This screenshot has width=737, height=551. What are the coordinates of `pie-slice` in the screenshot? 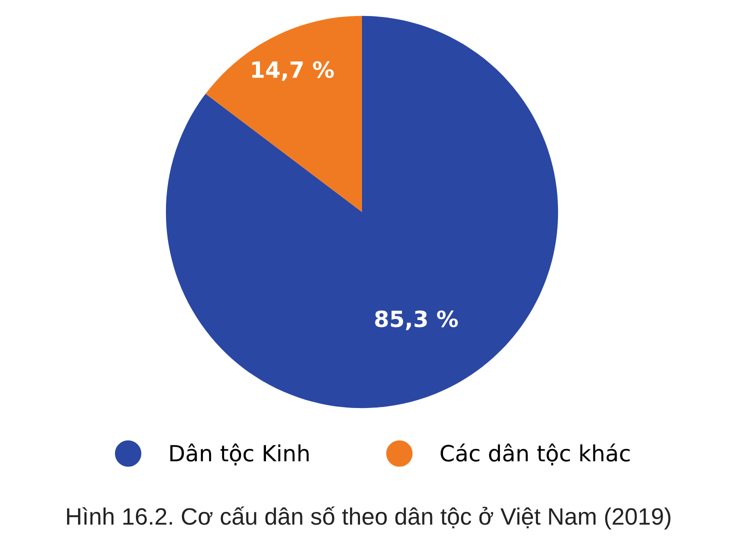 It's located at (284, 114).